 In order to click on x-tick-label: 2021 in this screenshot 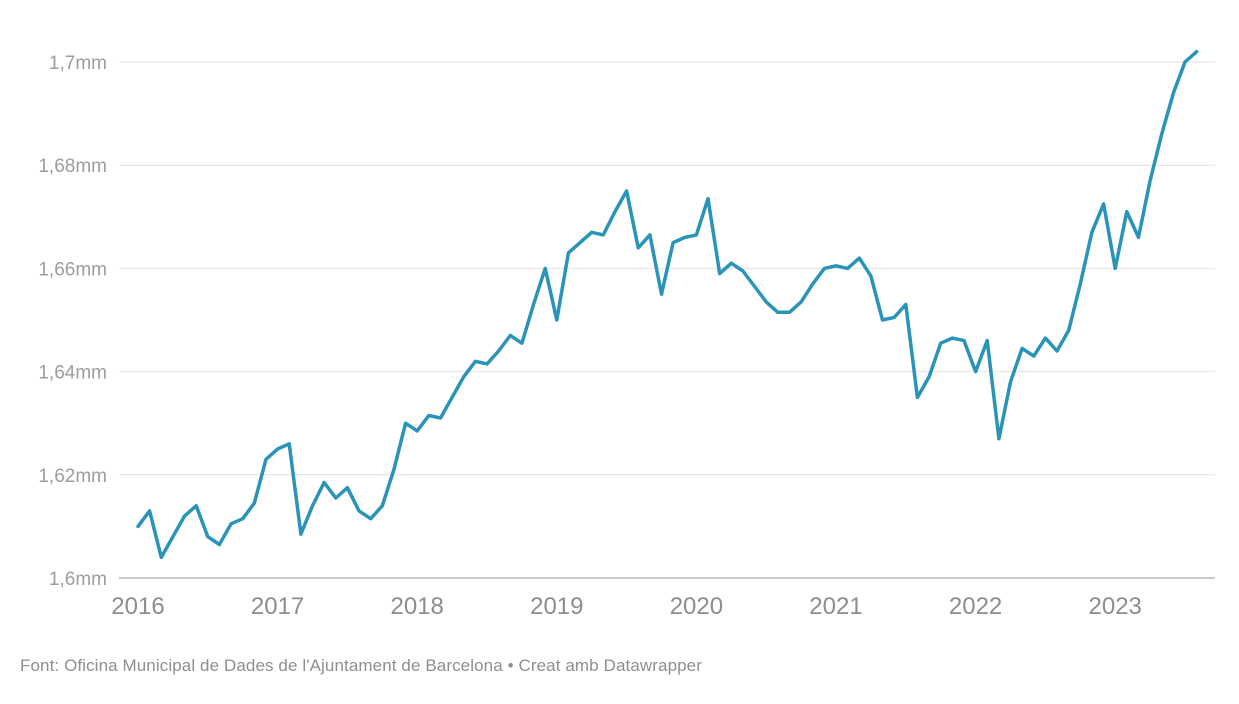, I will do `click(835, 606)`.